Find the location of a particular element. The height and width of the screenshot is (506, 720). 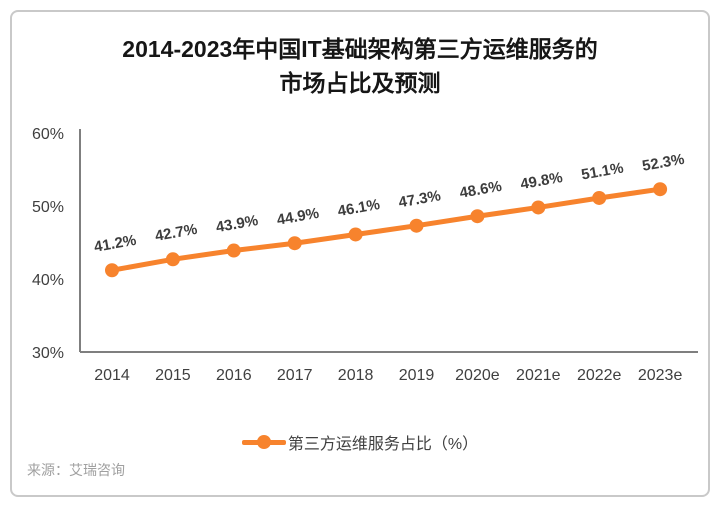

x-tick-label: 2016 is located at coordinates (234, 375).